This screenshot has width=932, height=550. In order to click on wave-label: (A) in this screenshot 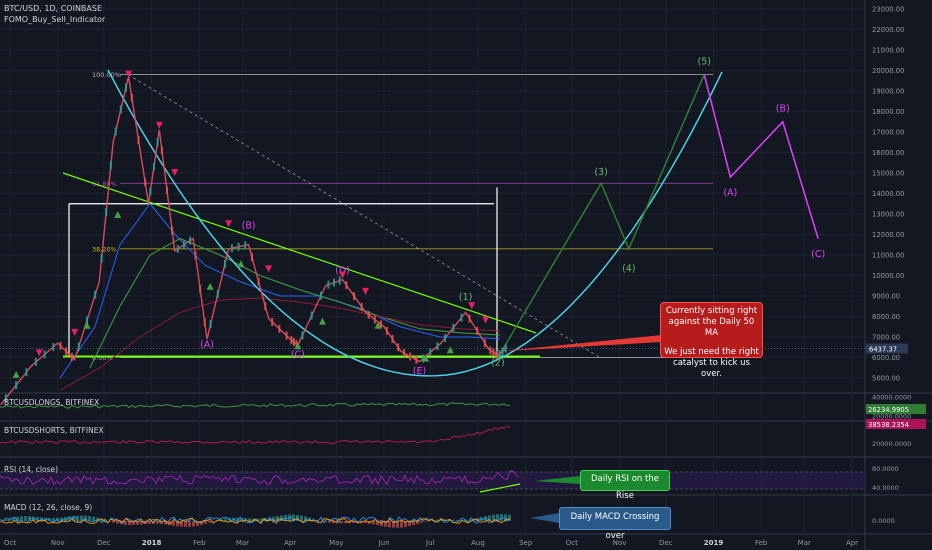, I will do `click(207, 344)`.